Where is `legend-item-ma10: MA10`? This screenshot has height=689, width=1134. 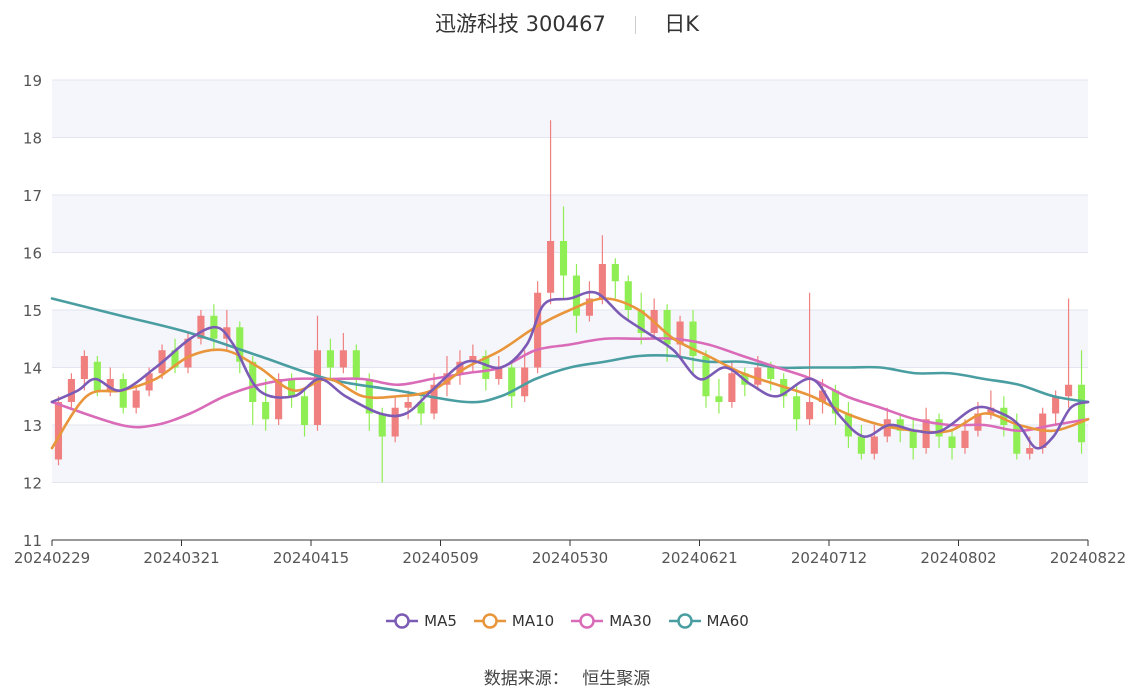 legend-item-ma10: MA10 is located at coordinates (513, 621).